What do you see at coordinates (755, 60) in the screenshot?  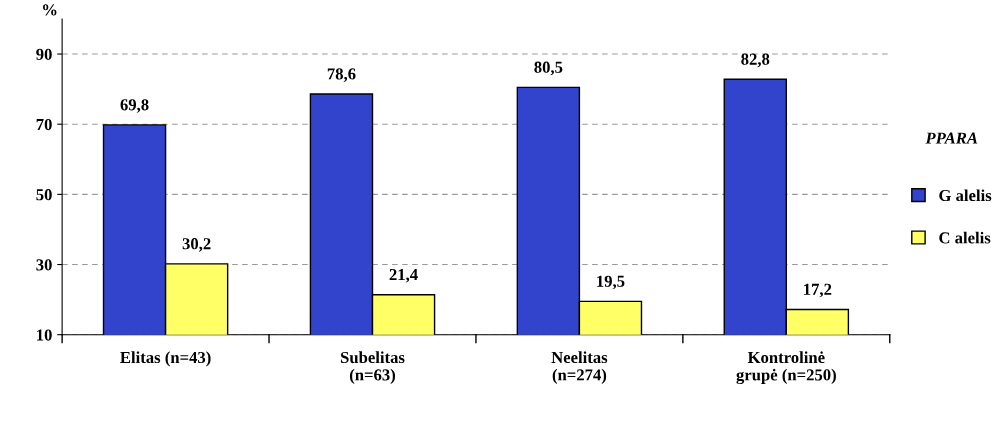 I see `data-label: 82,8` at bounding box center [755, 60].